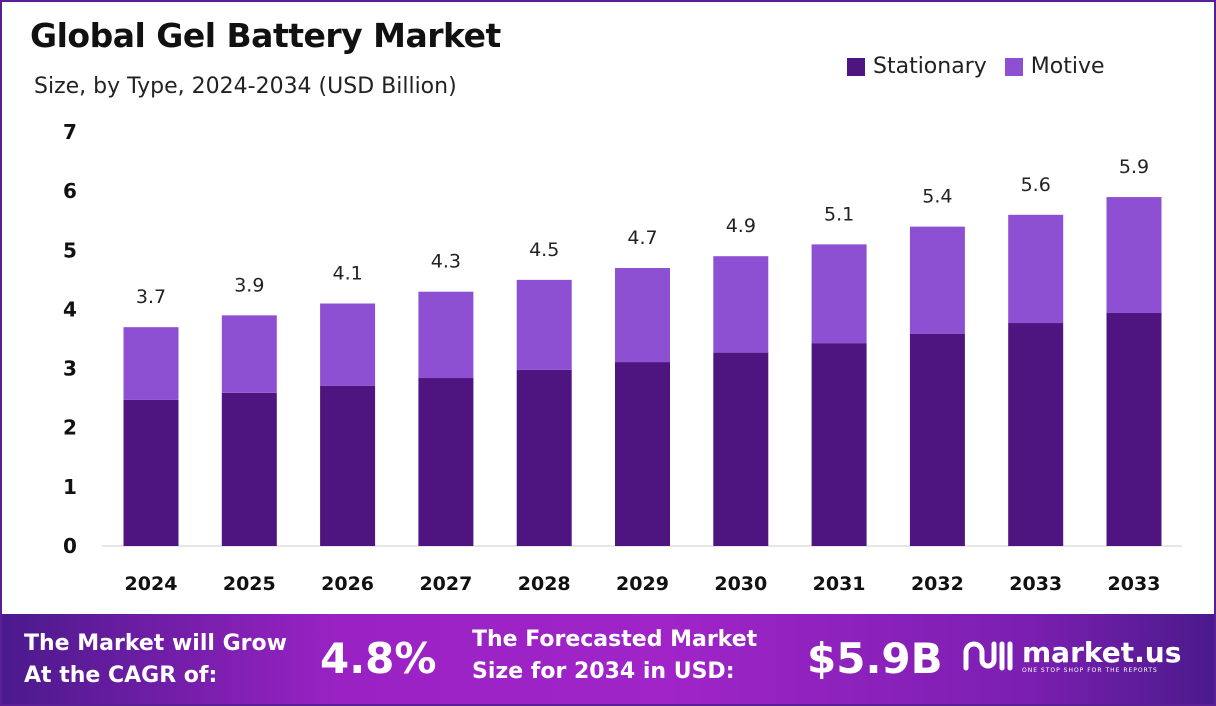 Image resolution: width=1216 pixels, height=706 pixels. I want to click on y-tick-label: 5, so click(70, 250).